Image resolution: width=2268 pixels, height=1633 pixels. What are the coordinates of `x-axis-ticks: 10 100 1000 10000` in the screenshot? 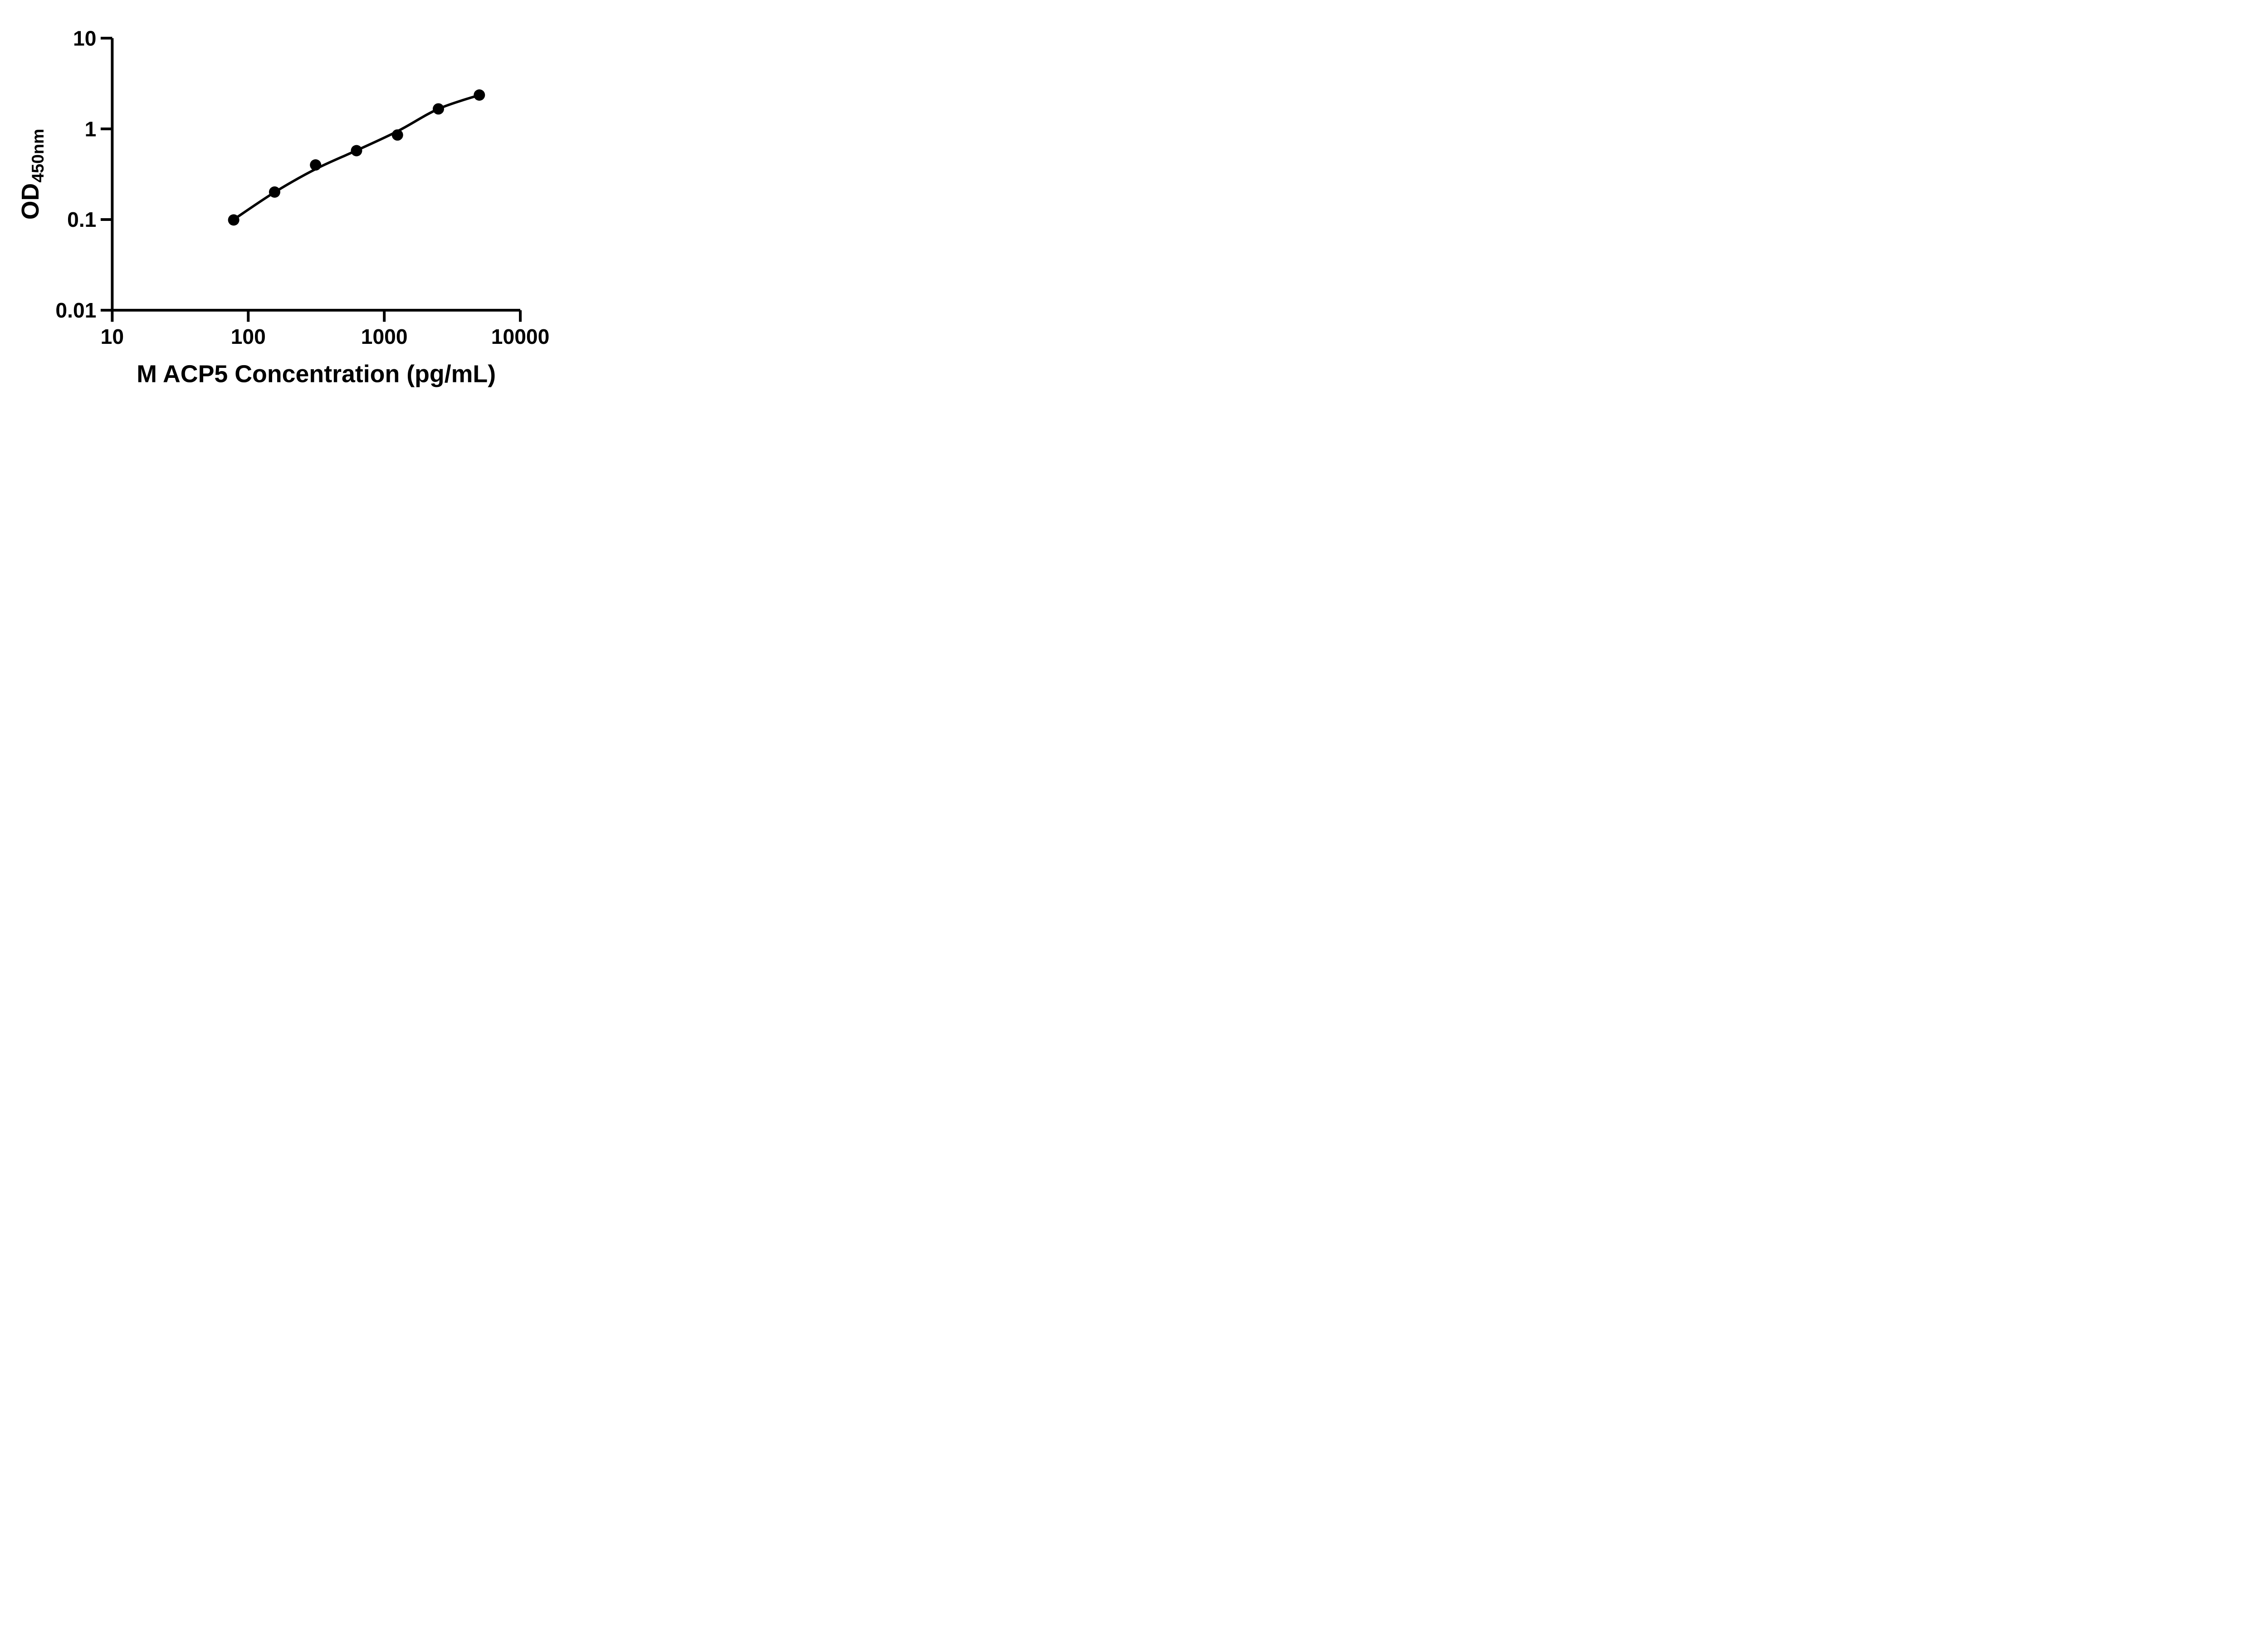 It's located at (325, 329).